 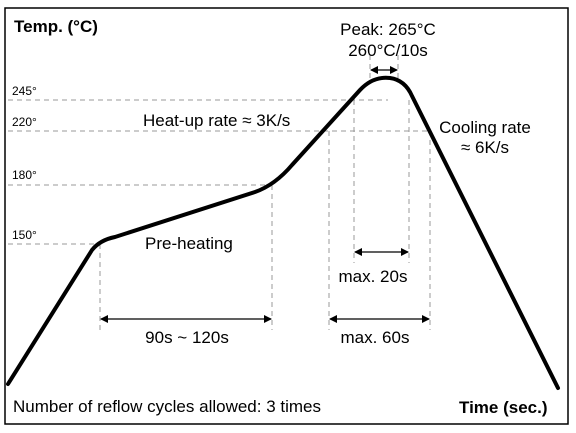 I want to click on tick-label-150: 150°, so click(x=24, y=235).